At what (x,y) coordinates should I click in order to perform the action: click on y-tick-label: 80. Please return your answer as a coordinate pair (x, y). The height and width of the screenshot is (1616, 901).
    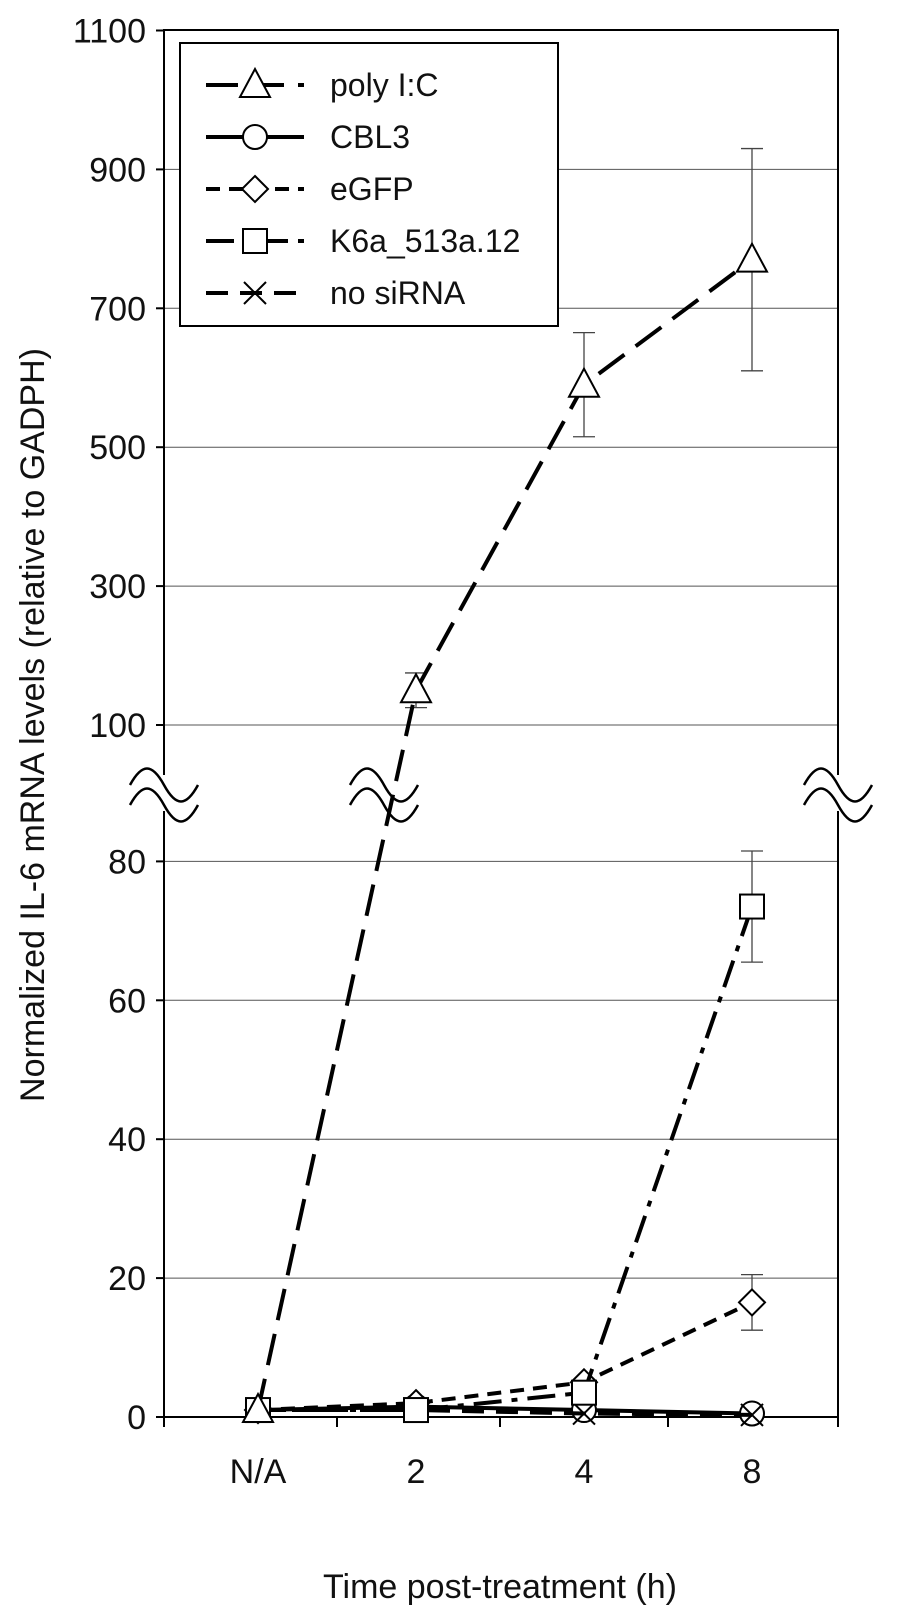
    Looking at the image, I should click on (127, 862).